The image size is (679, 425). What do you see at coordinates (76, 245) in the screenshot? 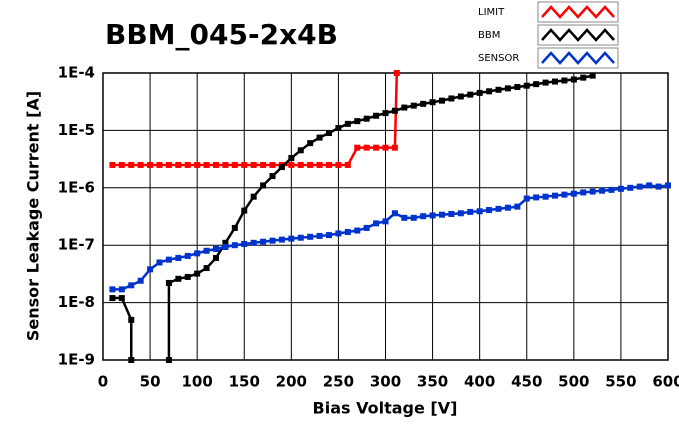
I see `y-tick-label: 1E-7` at bounding box center [76, 245].